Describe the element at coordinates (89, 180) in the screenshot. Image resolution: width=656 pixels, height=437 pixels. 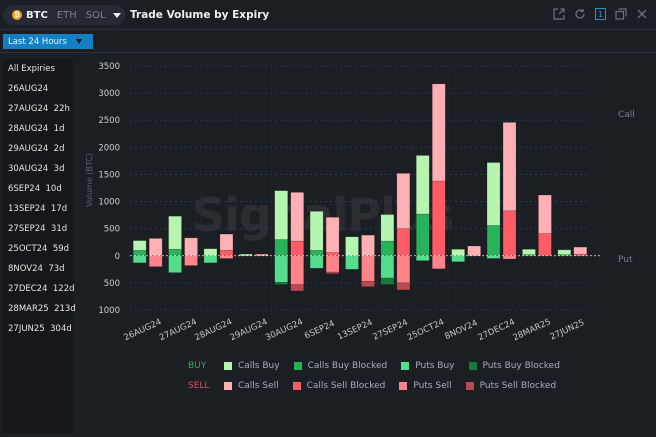
I see `y-axis-label: Volume (BTC)` at that location.